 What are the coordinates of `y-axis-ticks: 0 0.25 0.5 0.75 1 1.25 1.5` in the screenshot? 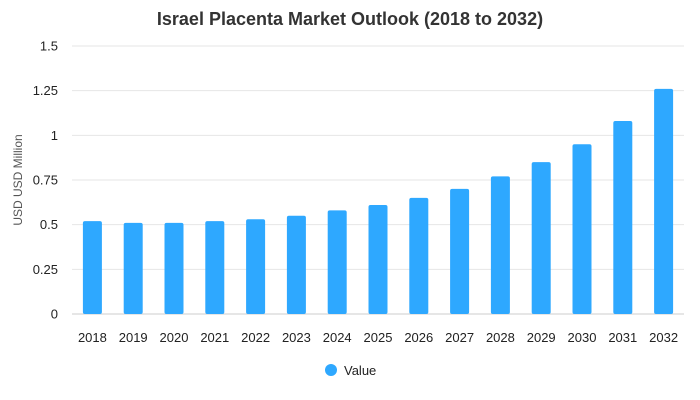 It's located at (45, 180).